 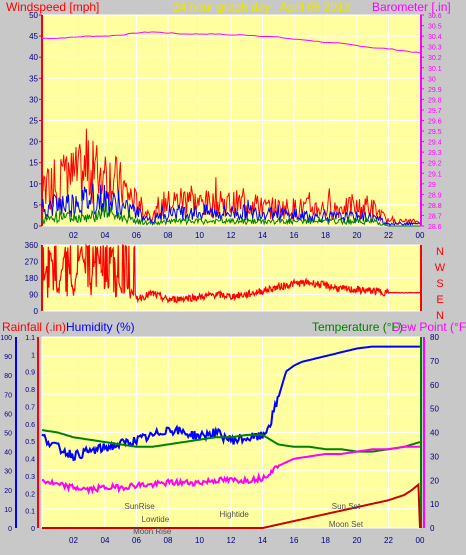 I want to click on rainfall-axis-label: Rainfall (.in), so click(x=34, y=327).